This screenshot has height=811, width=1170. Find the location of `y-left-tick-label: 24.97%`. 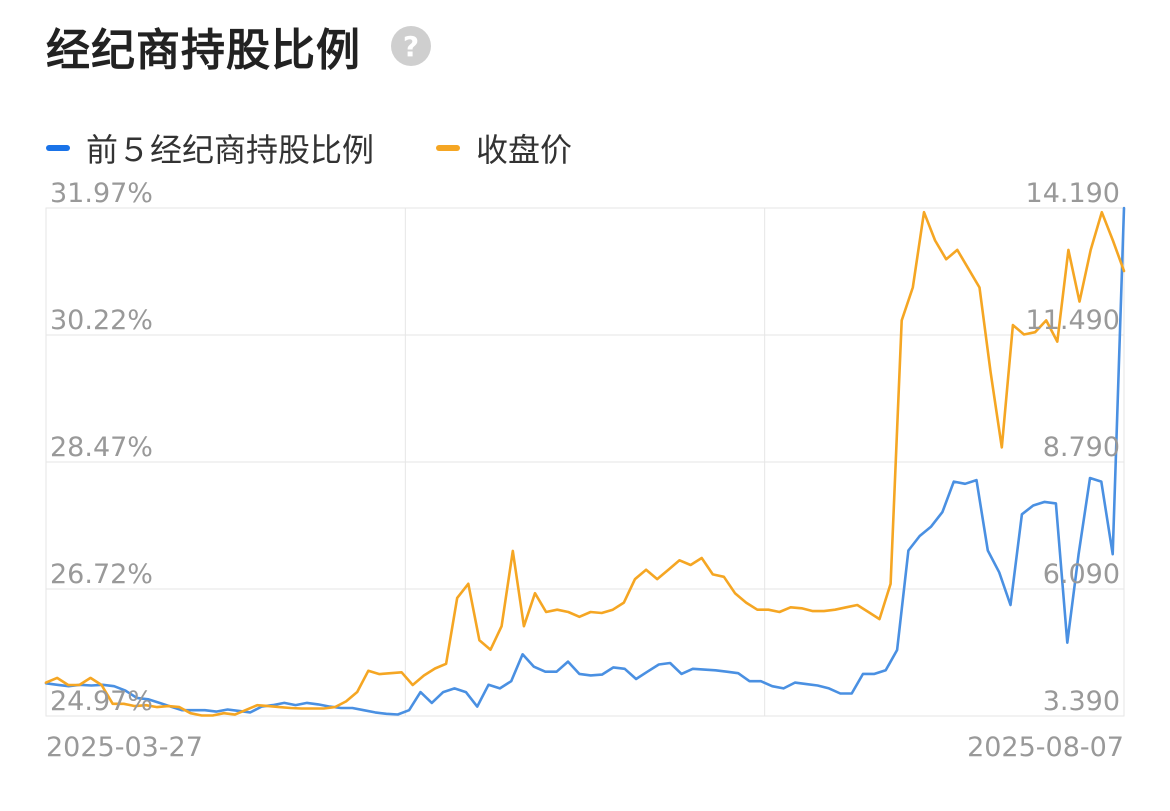

y-left-tick-label: 24.97% is located at coordinates (101, 701).